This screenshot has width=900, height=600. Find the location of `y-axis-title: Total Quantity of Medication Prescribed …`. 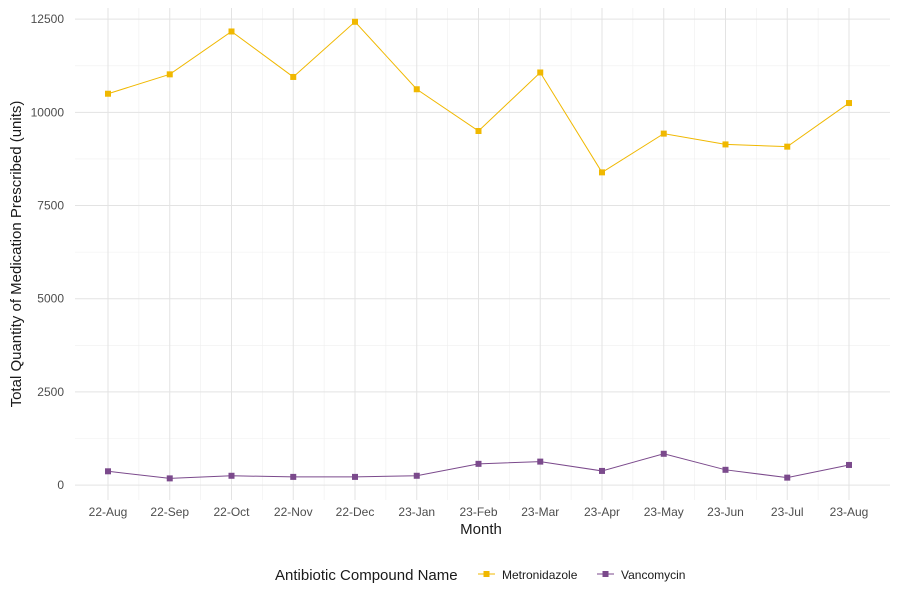

y-axis-title: Total Quantity of Medication Prescribed … is located at coordinates (16, 254).